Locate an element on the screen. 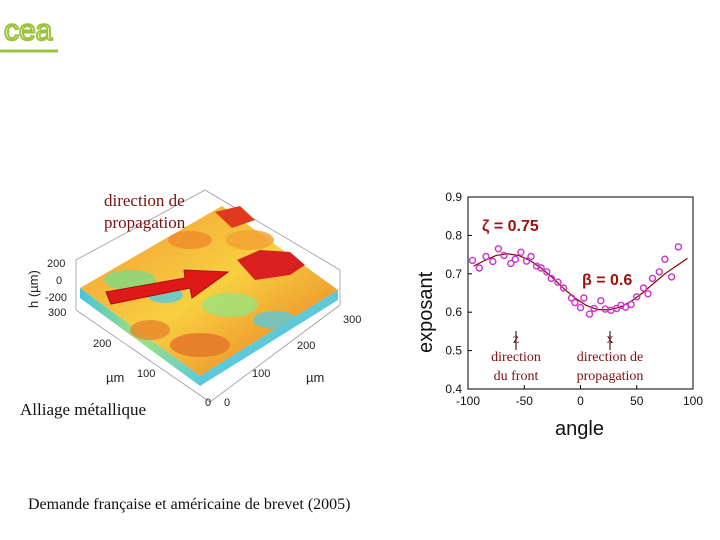 This screenshot has height=540, width=720. figure-caption: Alliage métallique is located at coordinates (83, 409).